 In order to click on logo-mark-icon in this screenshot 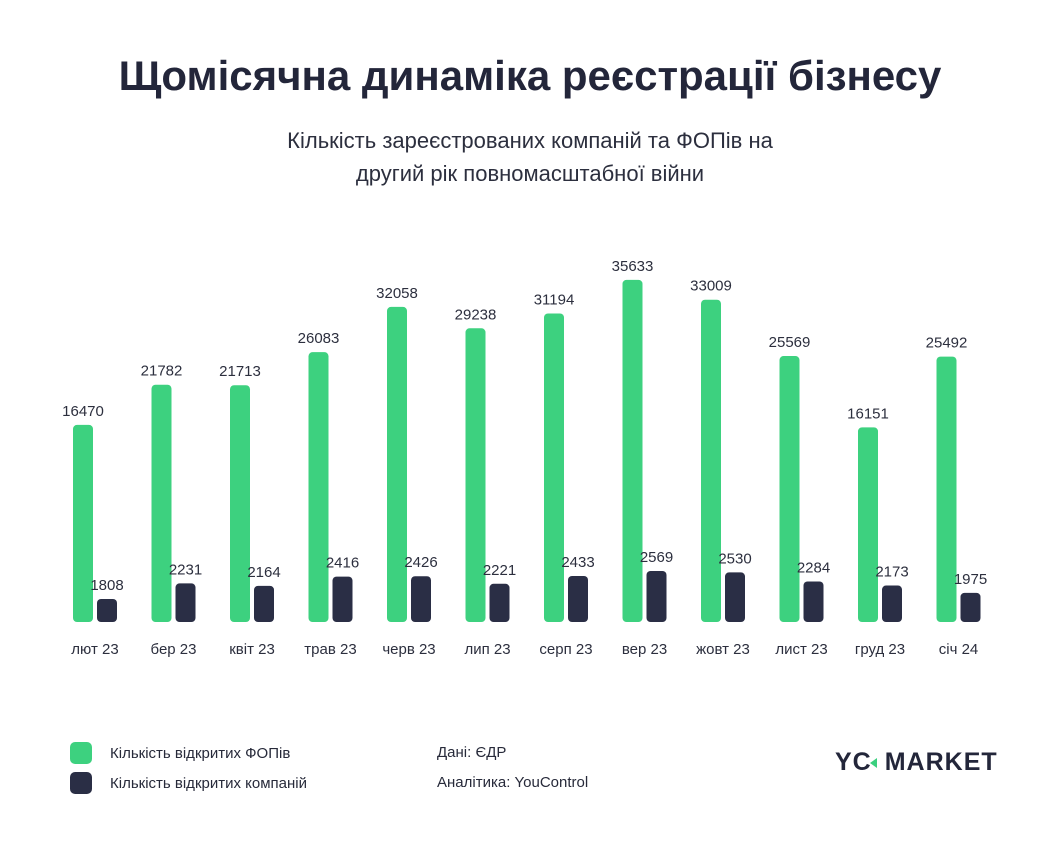, I will do `click(873, 762)`.